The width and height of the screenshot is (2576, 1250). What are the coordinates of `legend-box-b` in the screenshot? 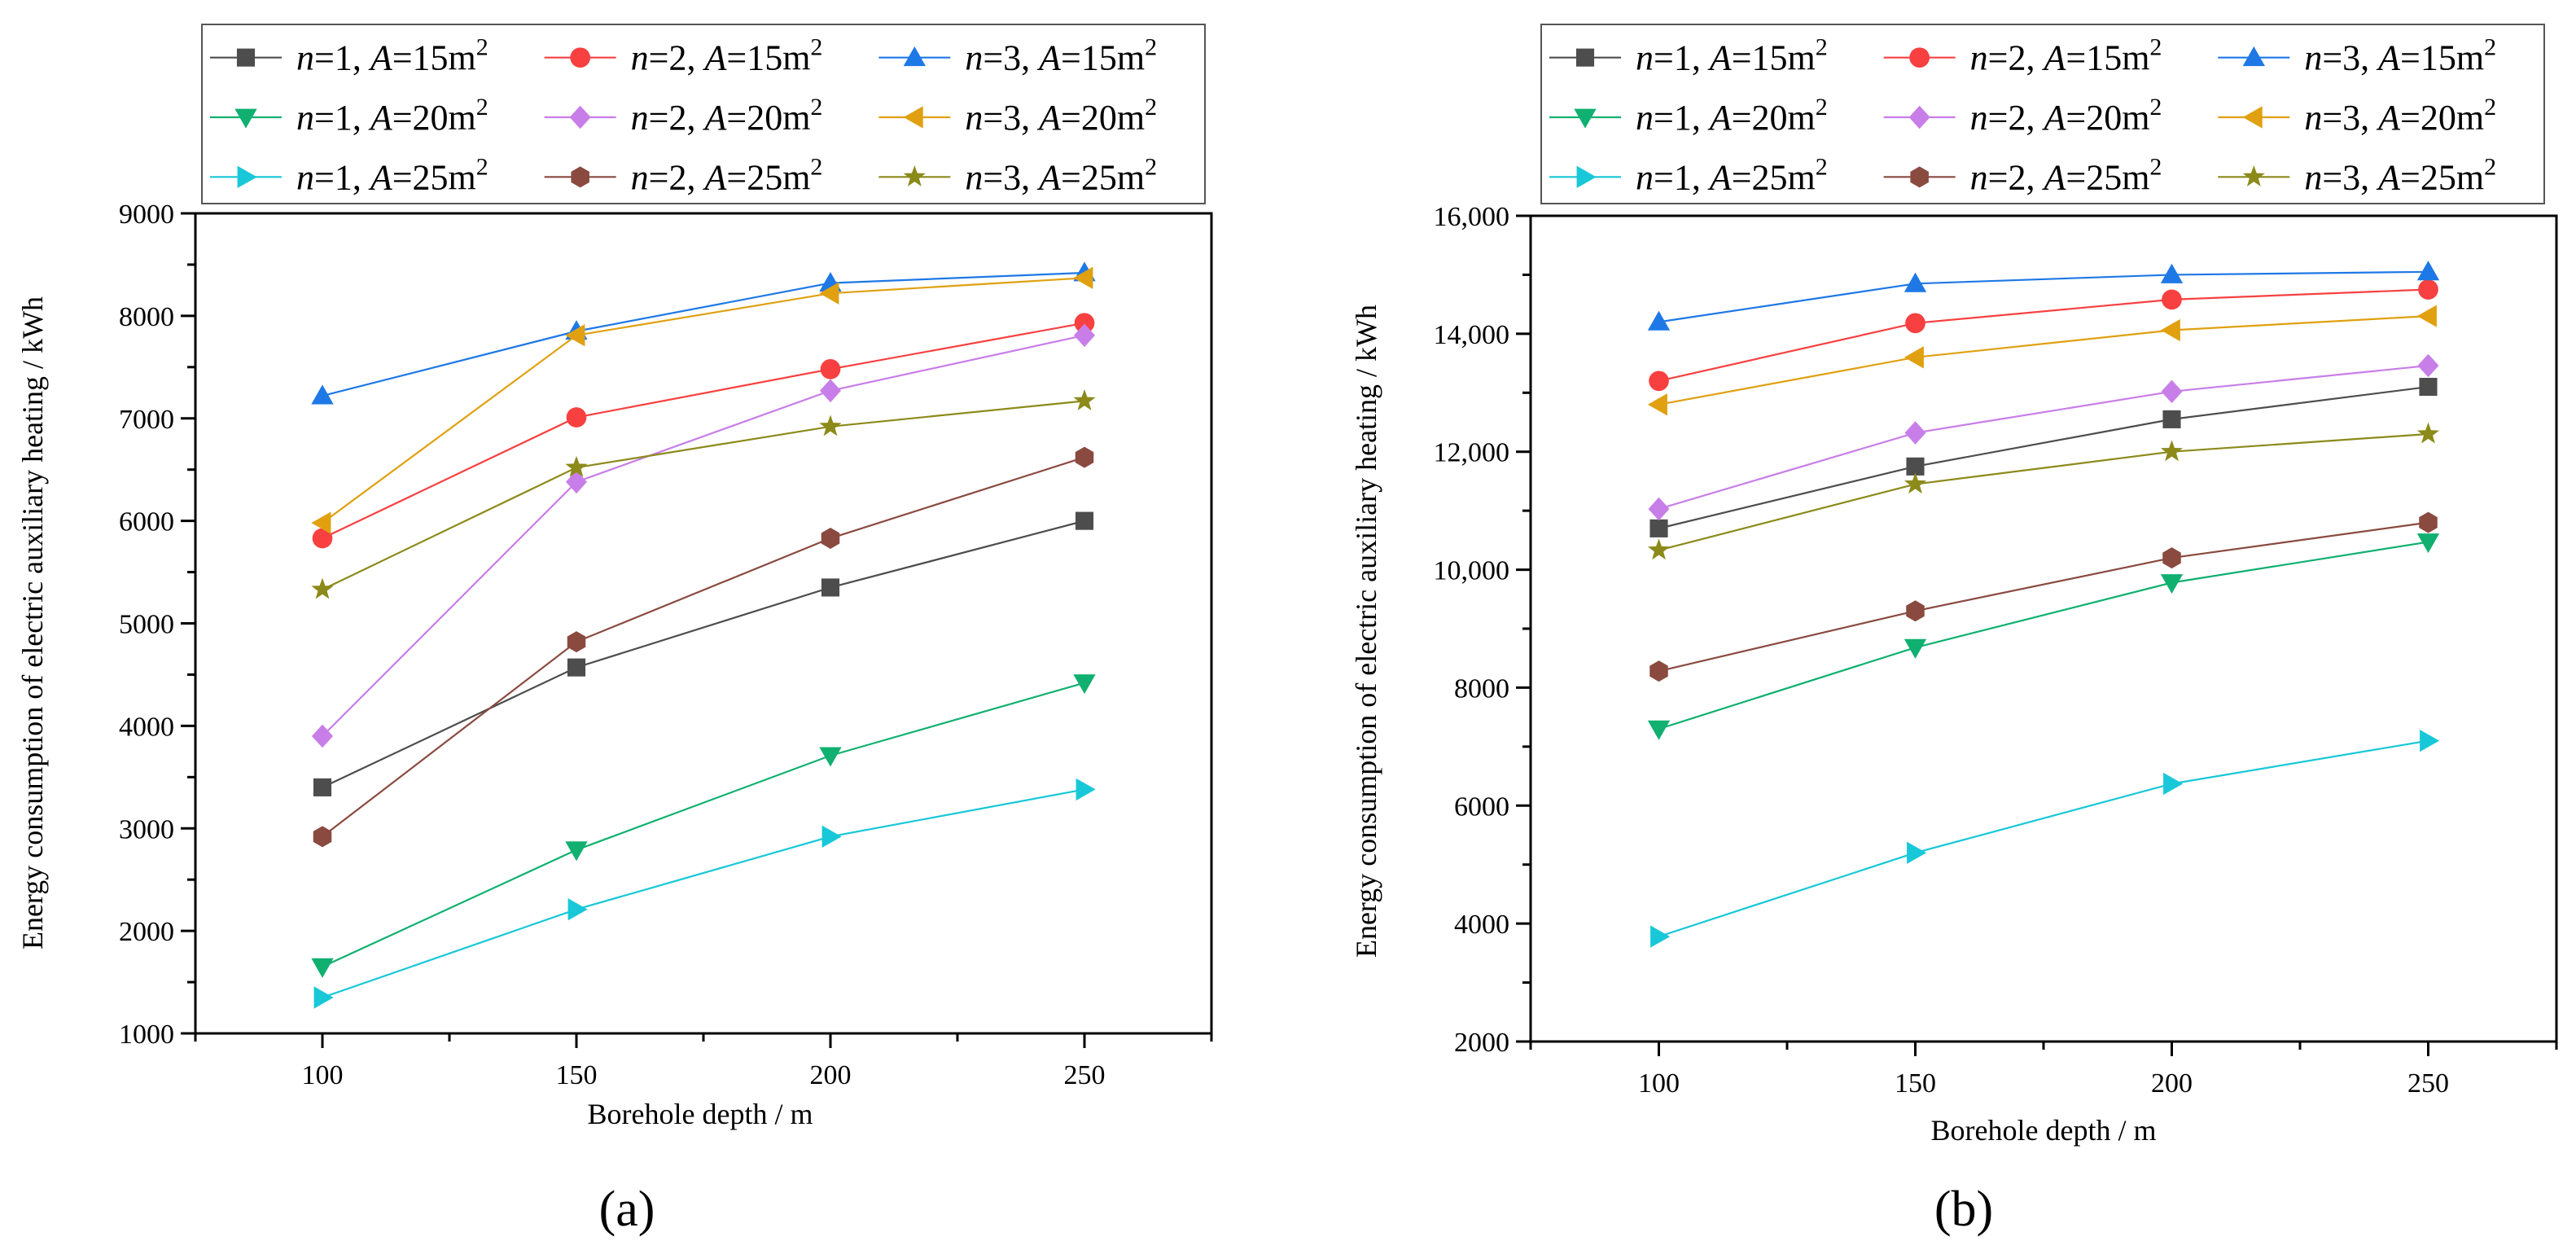 It's located at (2042, 114).